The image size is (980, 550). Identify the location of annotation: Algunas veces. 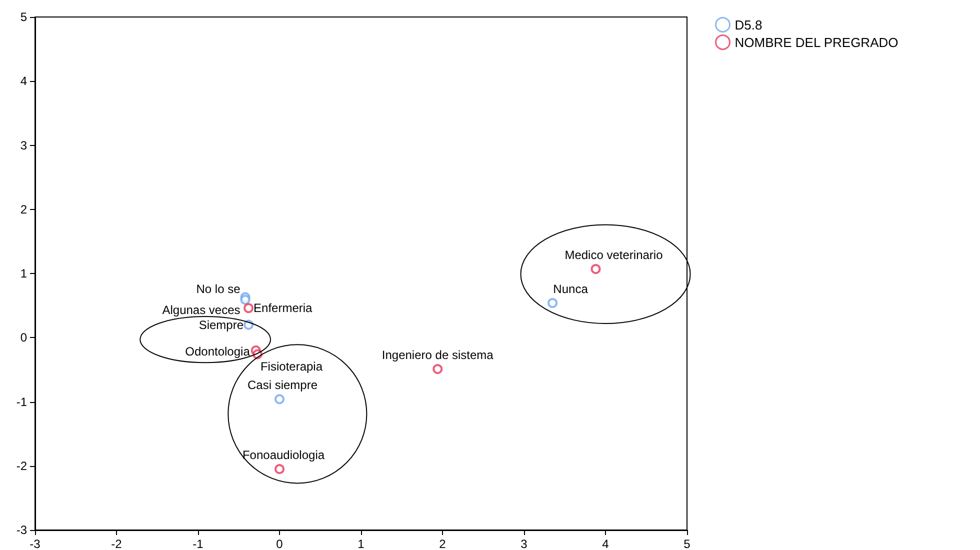
(201, 309).